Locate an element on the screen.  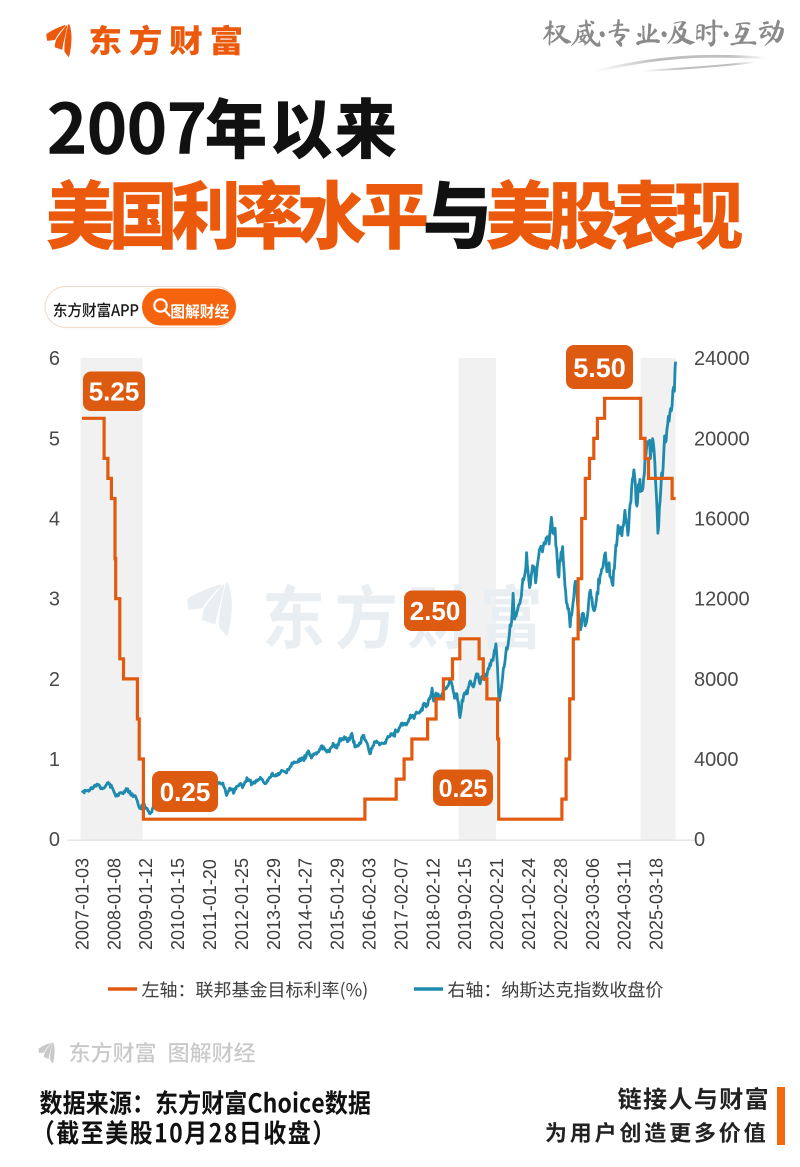
svg-text: 20000 is located at coordinates (722, 439).